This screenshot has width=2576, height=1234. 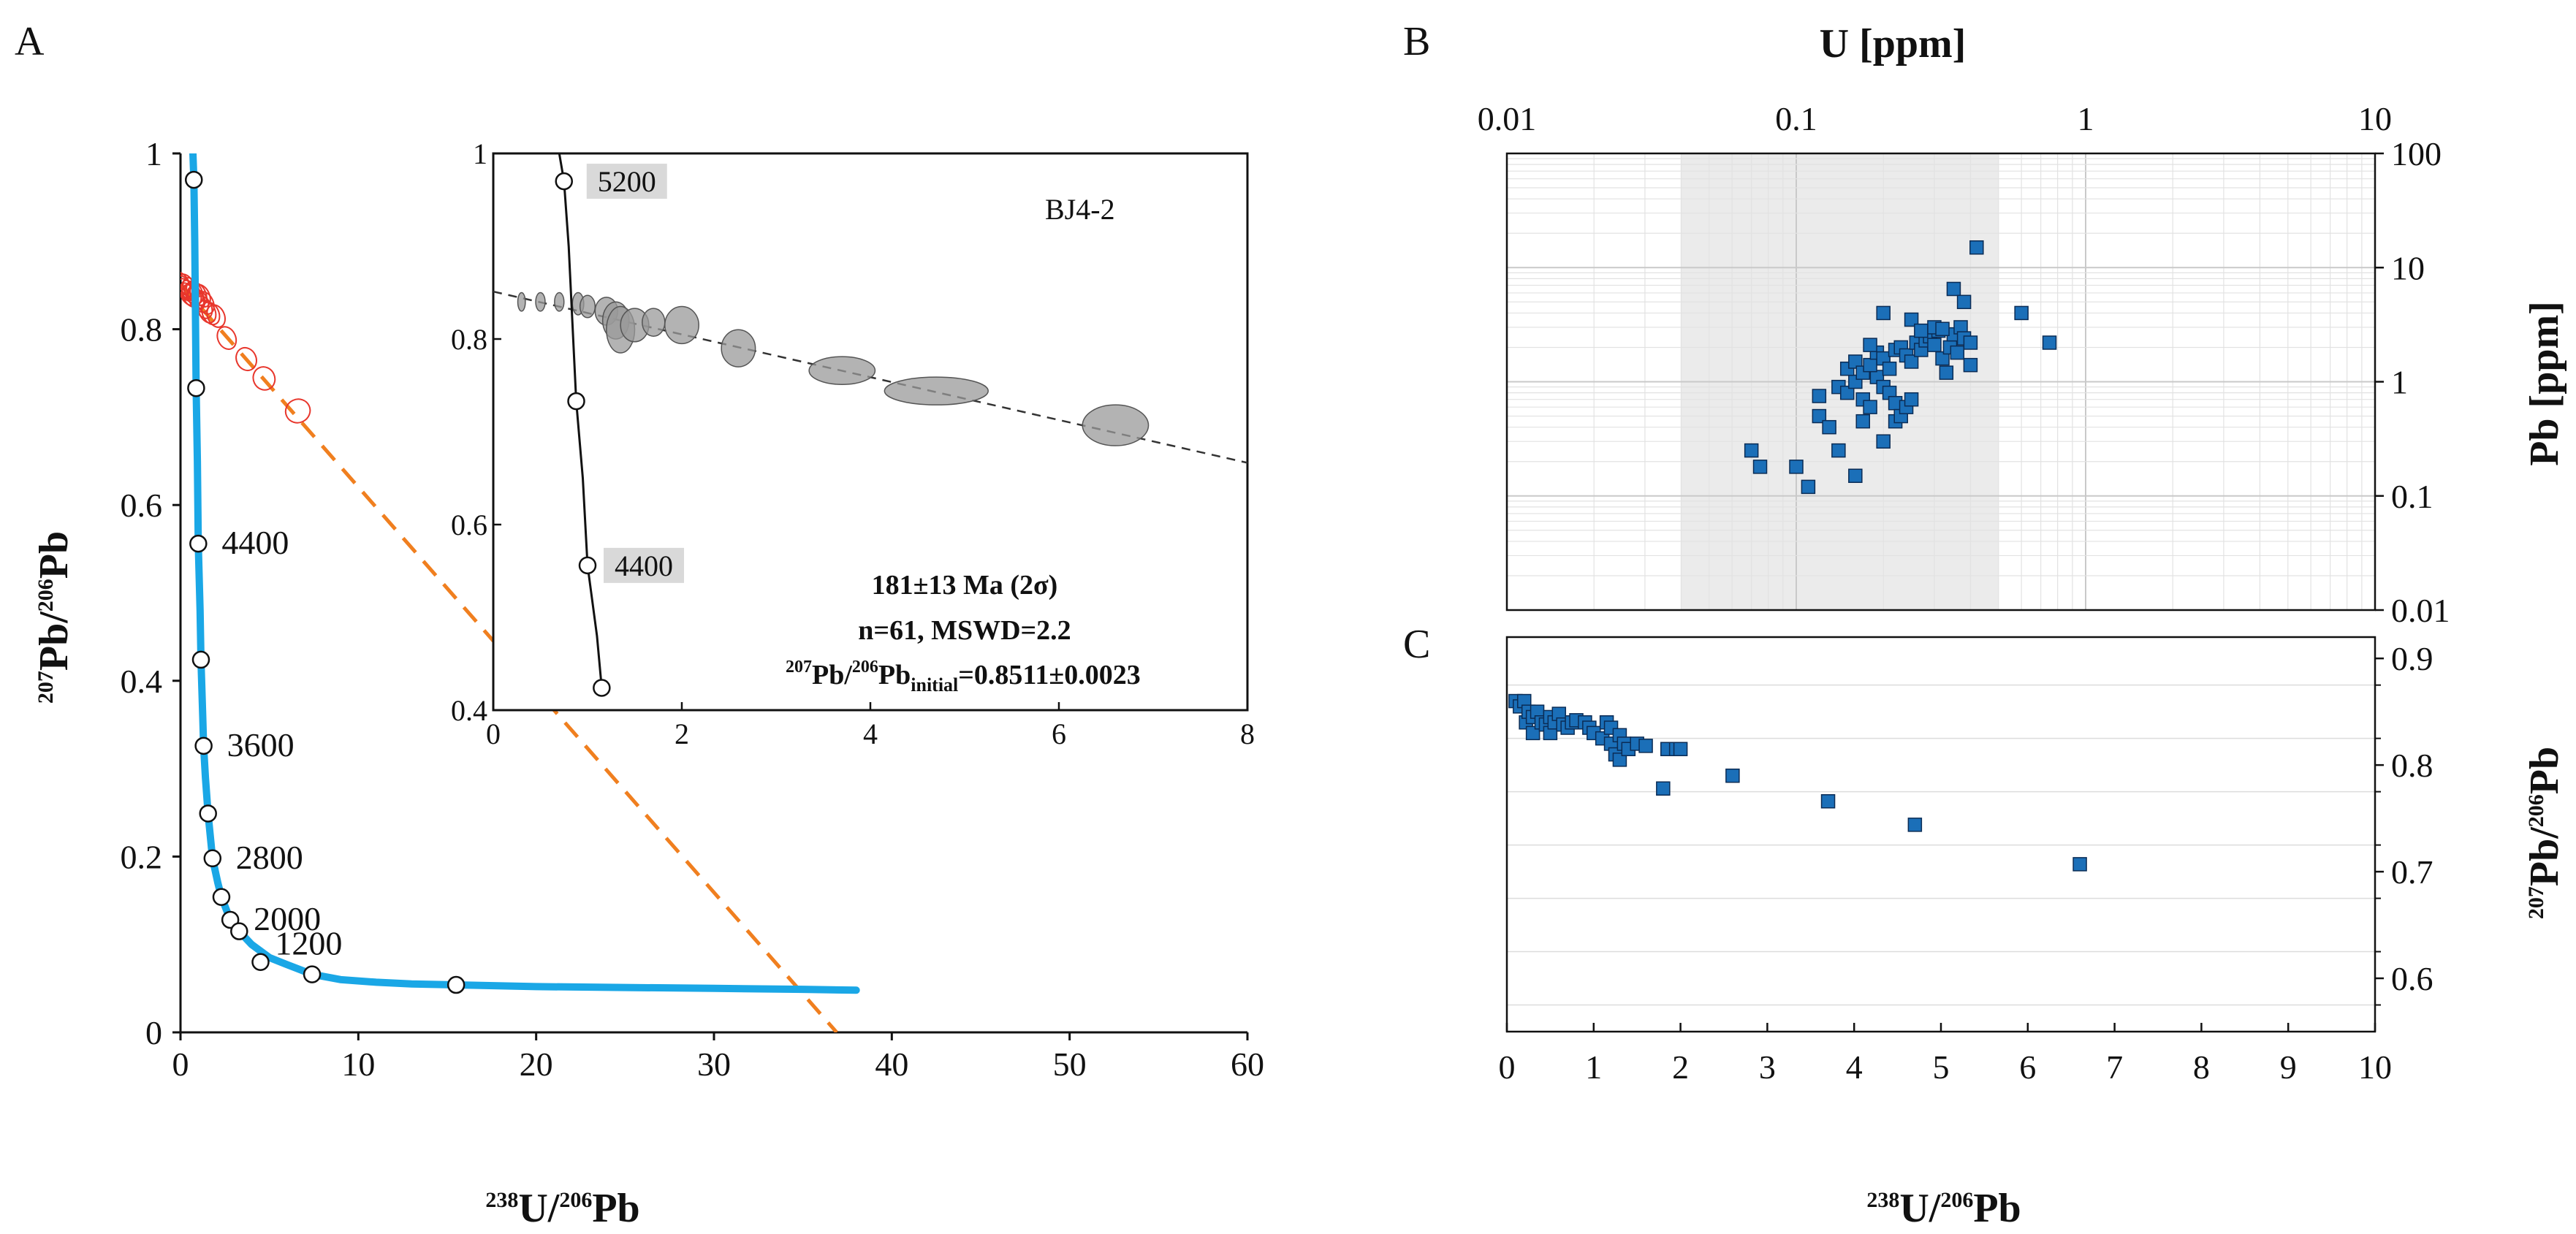 What do you see at coordinates (2412, 658) in the screenshot?
I see `panel-c-y-tick-label: 0.9` at bounding box center [2412, 658].